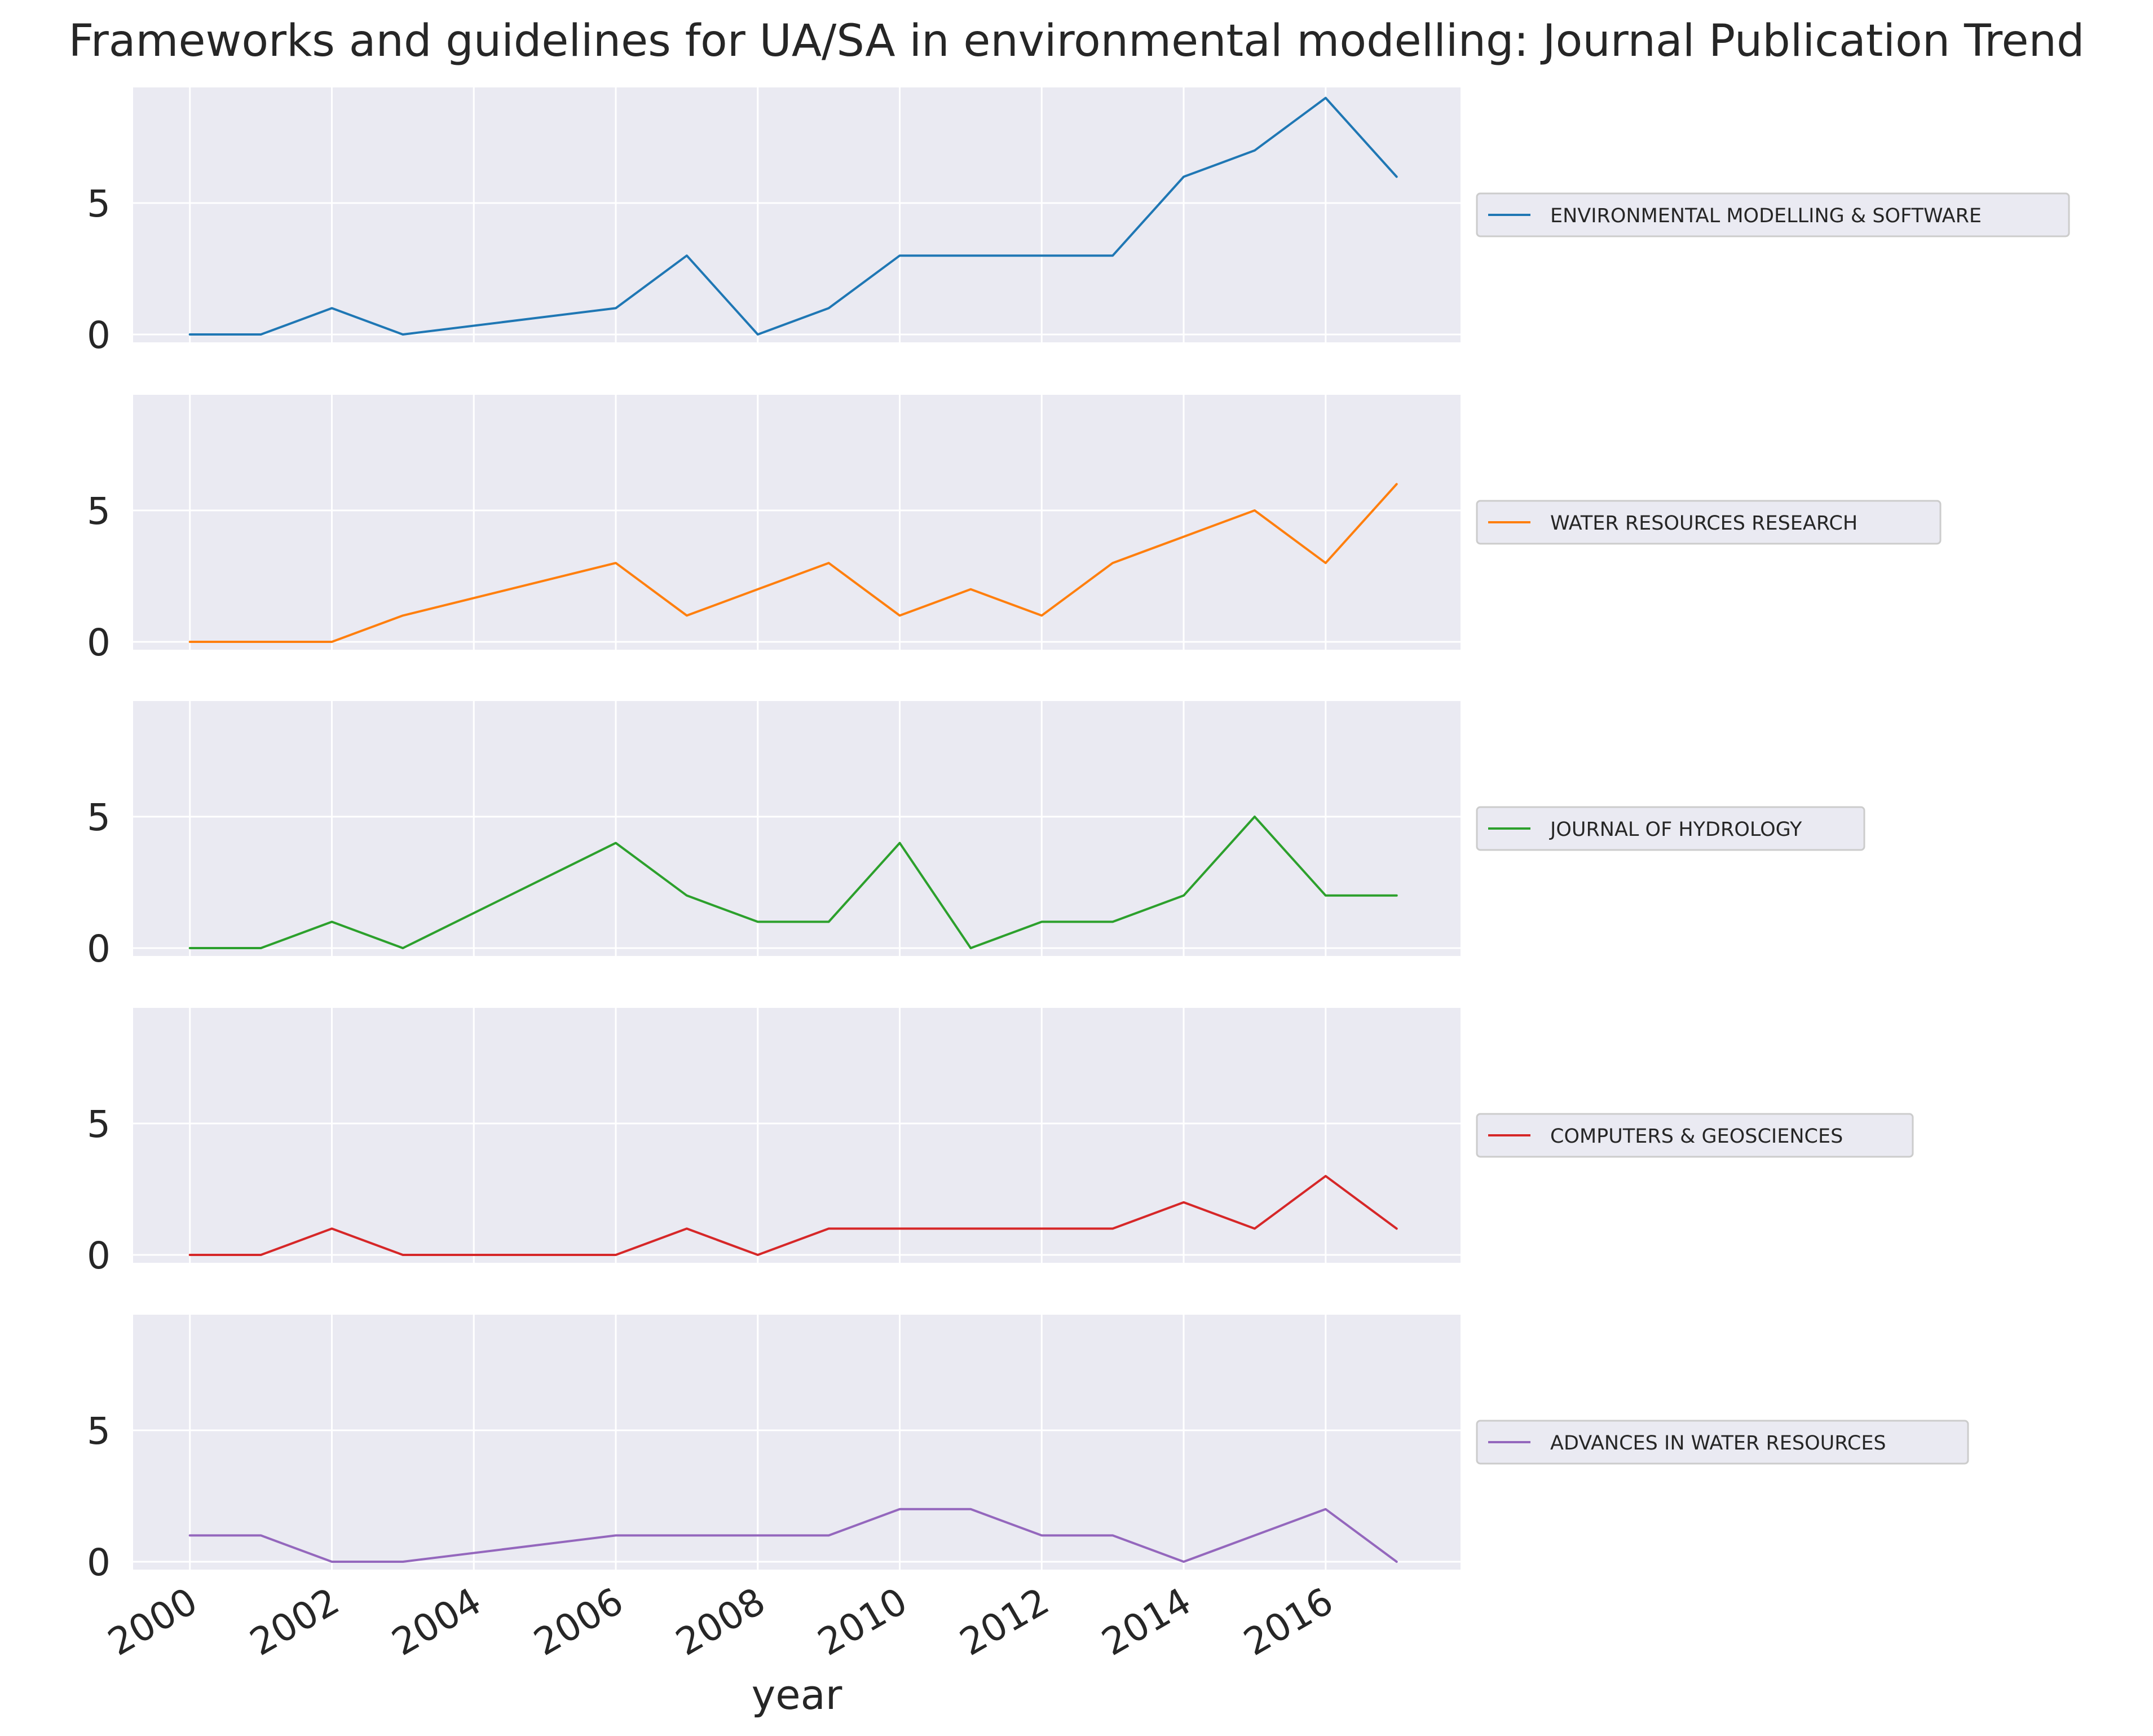 The width and height of the screenshot is (2153, 1736). I want to click on subplot-1: 0 5 ENVIRONMENTAL MODELLING & SOFTWARE, so click(1078, 222).